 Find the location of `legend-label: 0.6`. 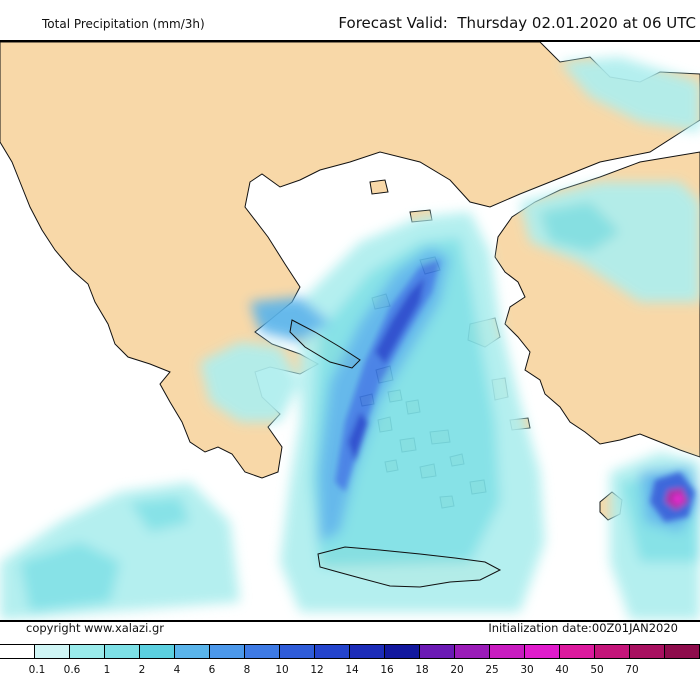

legend-label: 0.6 is located at coordinates (72, 670).